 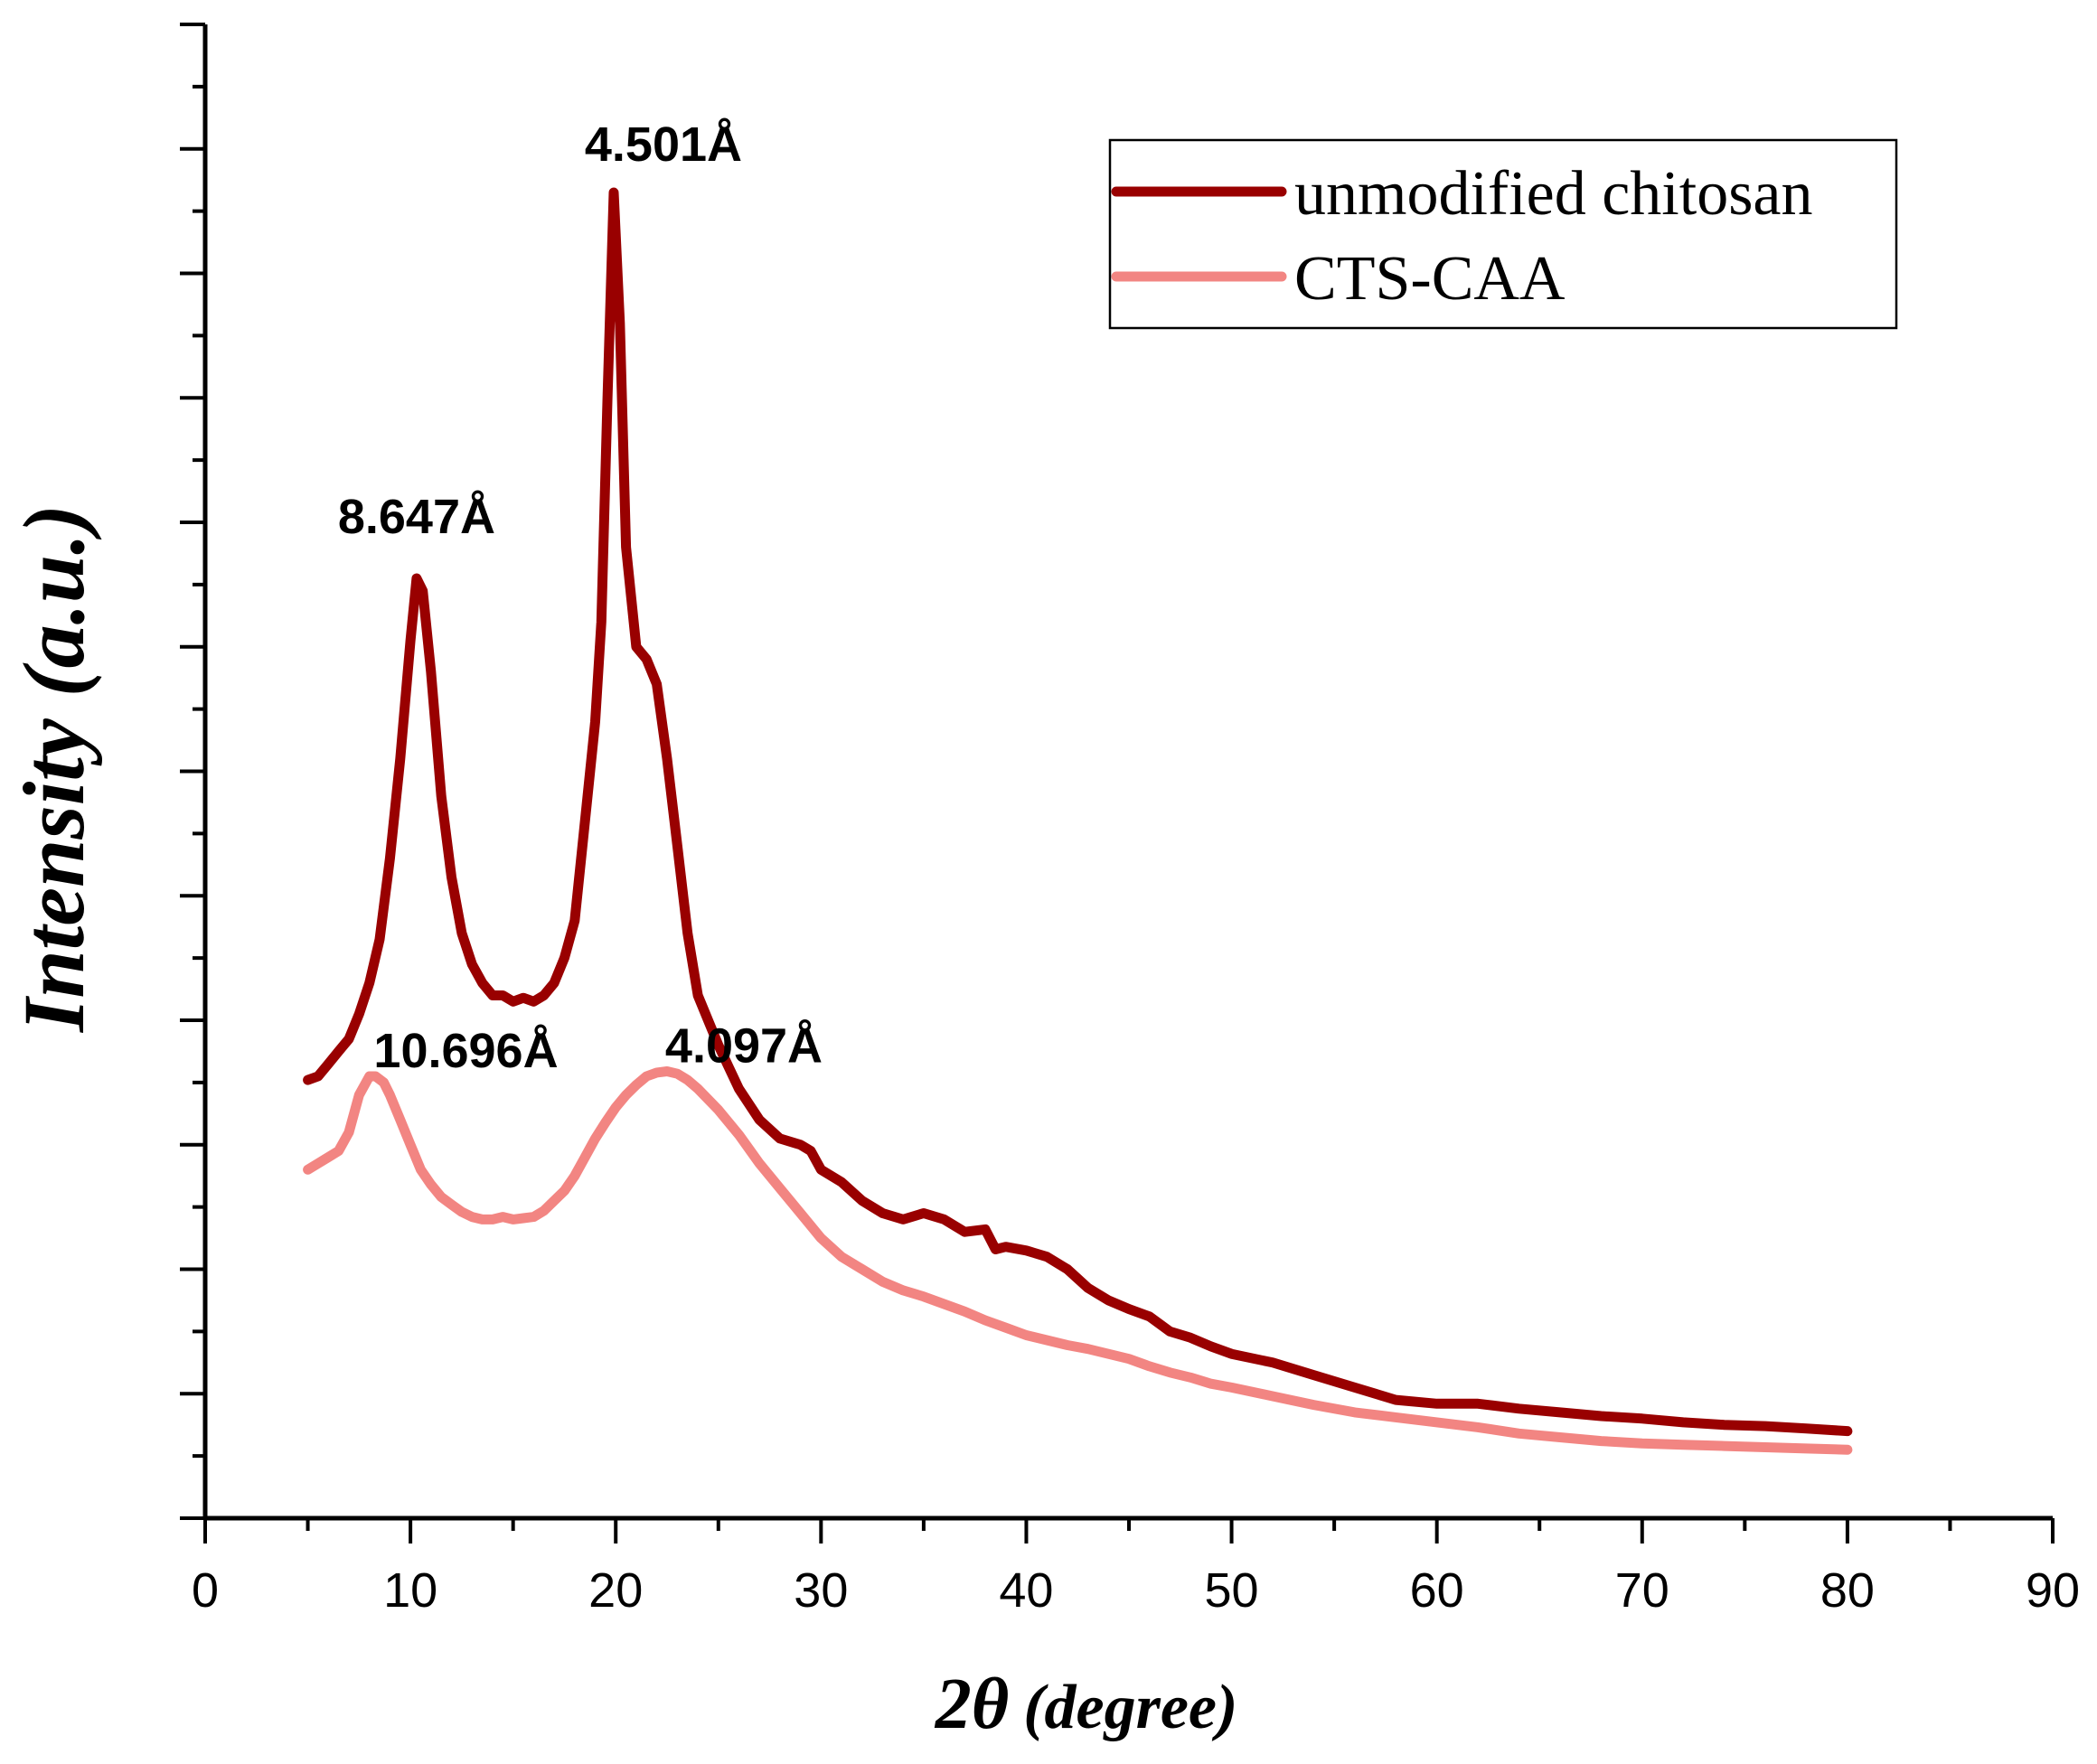 I want to click on x-tick-label: 30, so click(x=821, y=1590).